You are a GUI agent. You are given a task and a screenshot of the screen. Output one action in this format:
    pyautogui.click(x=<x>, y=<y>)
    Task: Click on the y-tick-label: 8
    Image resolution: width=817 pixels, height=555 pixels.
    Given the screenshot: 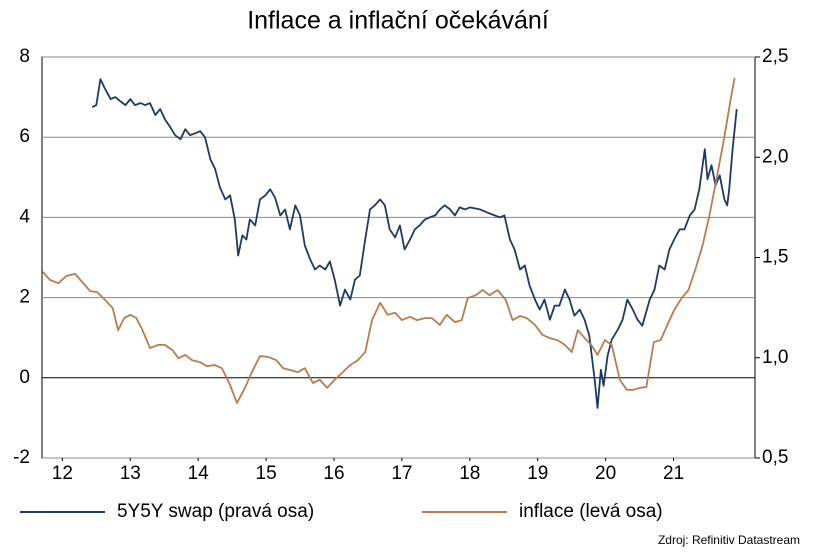 What is the action you would take?
    pyautogui.click(x=24, y=56)
    